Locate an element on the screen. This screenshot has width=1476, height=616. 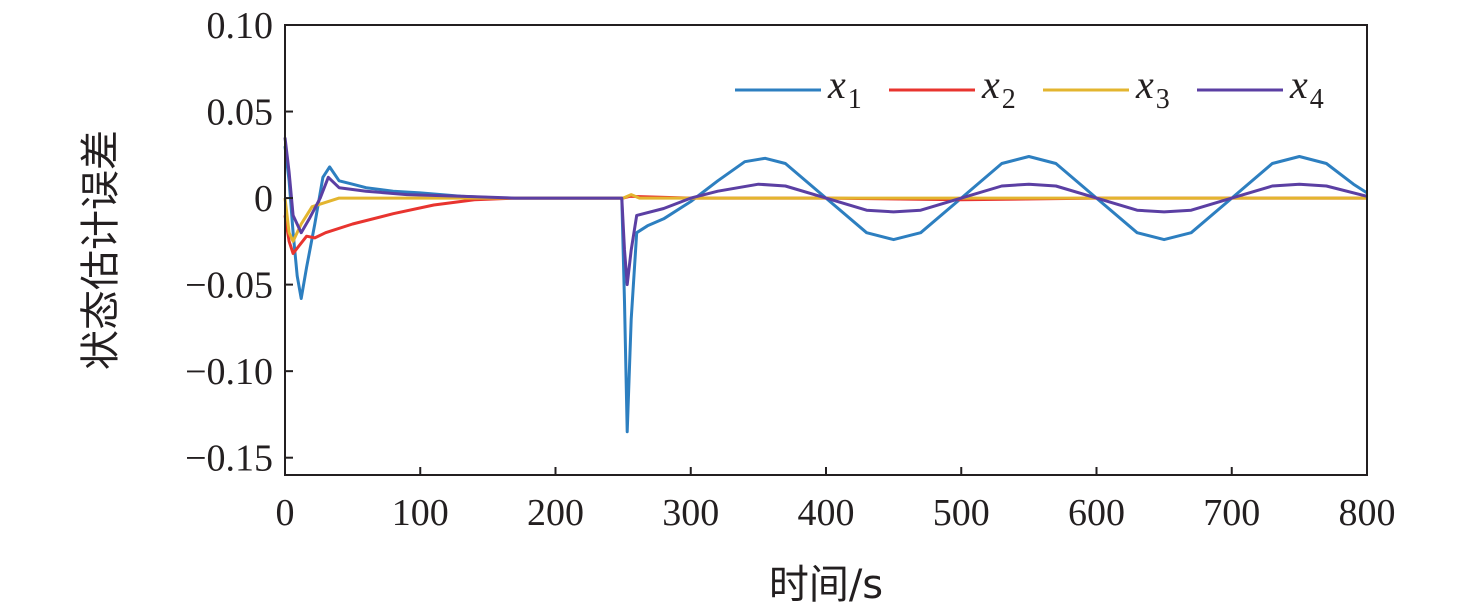
x-axis-ticks: 0 100 200 300 400 500 600 700 800 is located at coordinates (836, 500).